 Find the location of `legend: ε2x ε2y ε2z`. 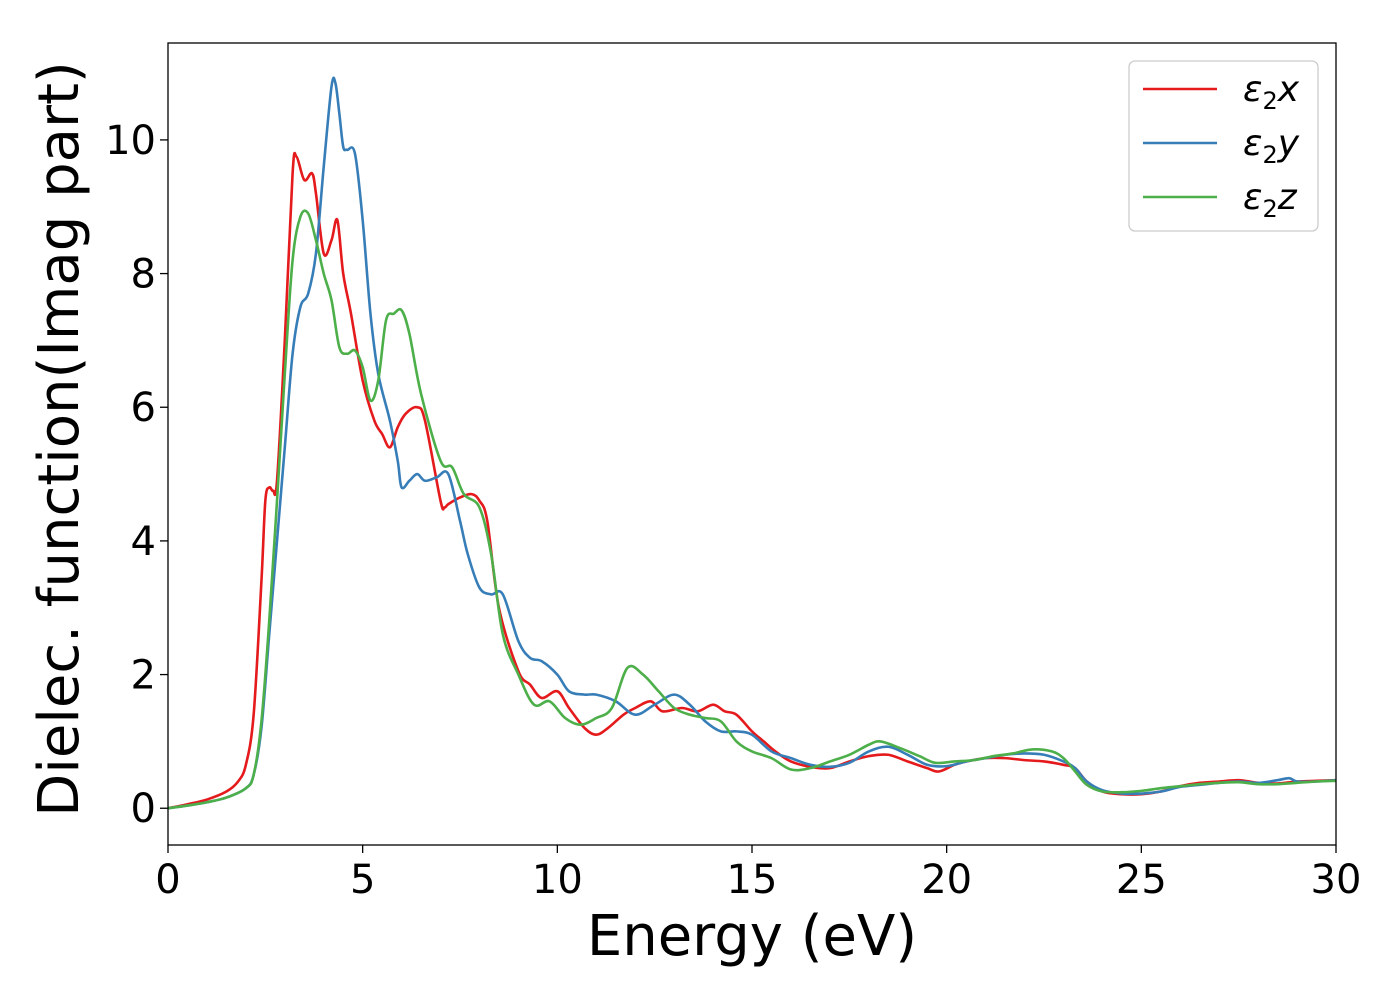

legend: ε2x ε2y ε2z is located at coordinates (1223, 146).